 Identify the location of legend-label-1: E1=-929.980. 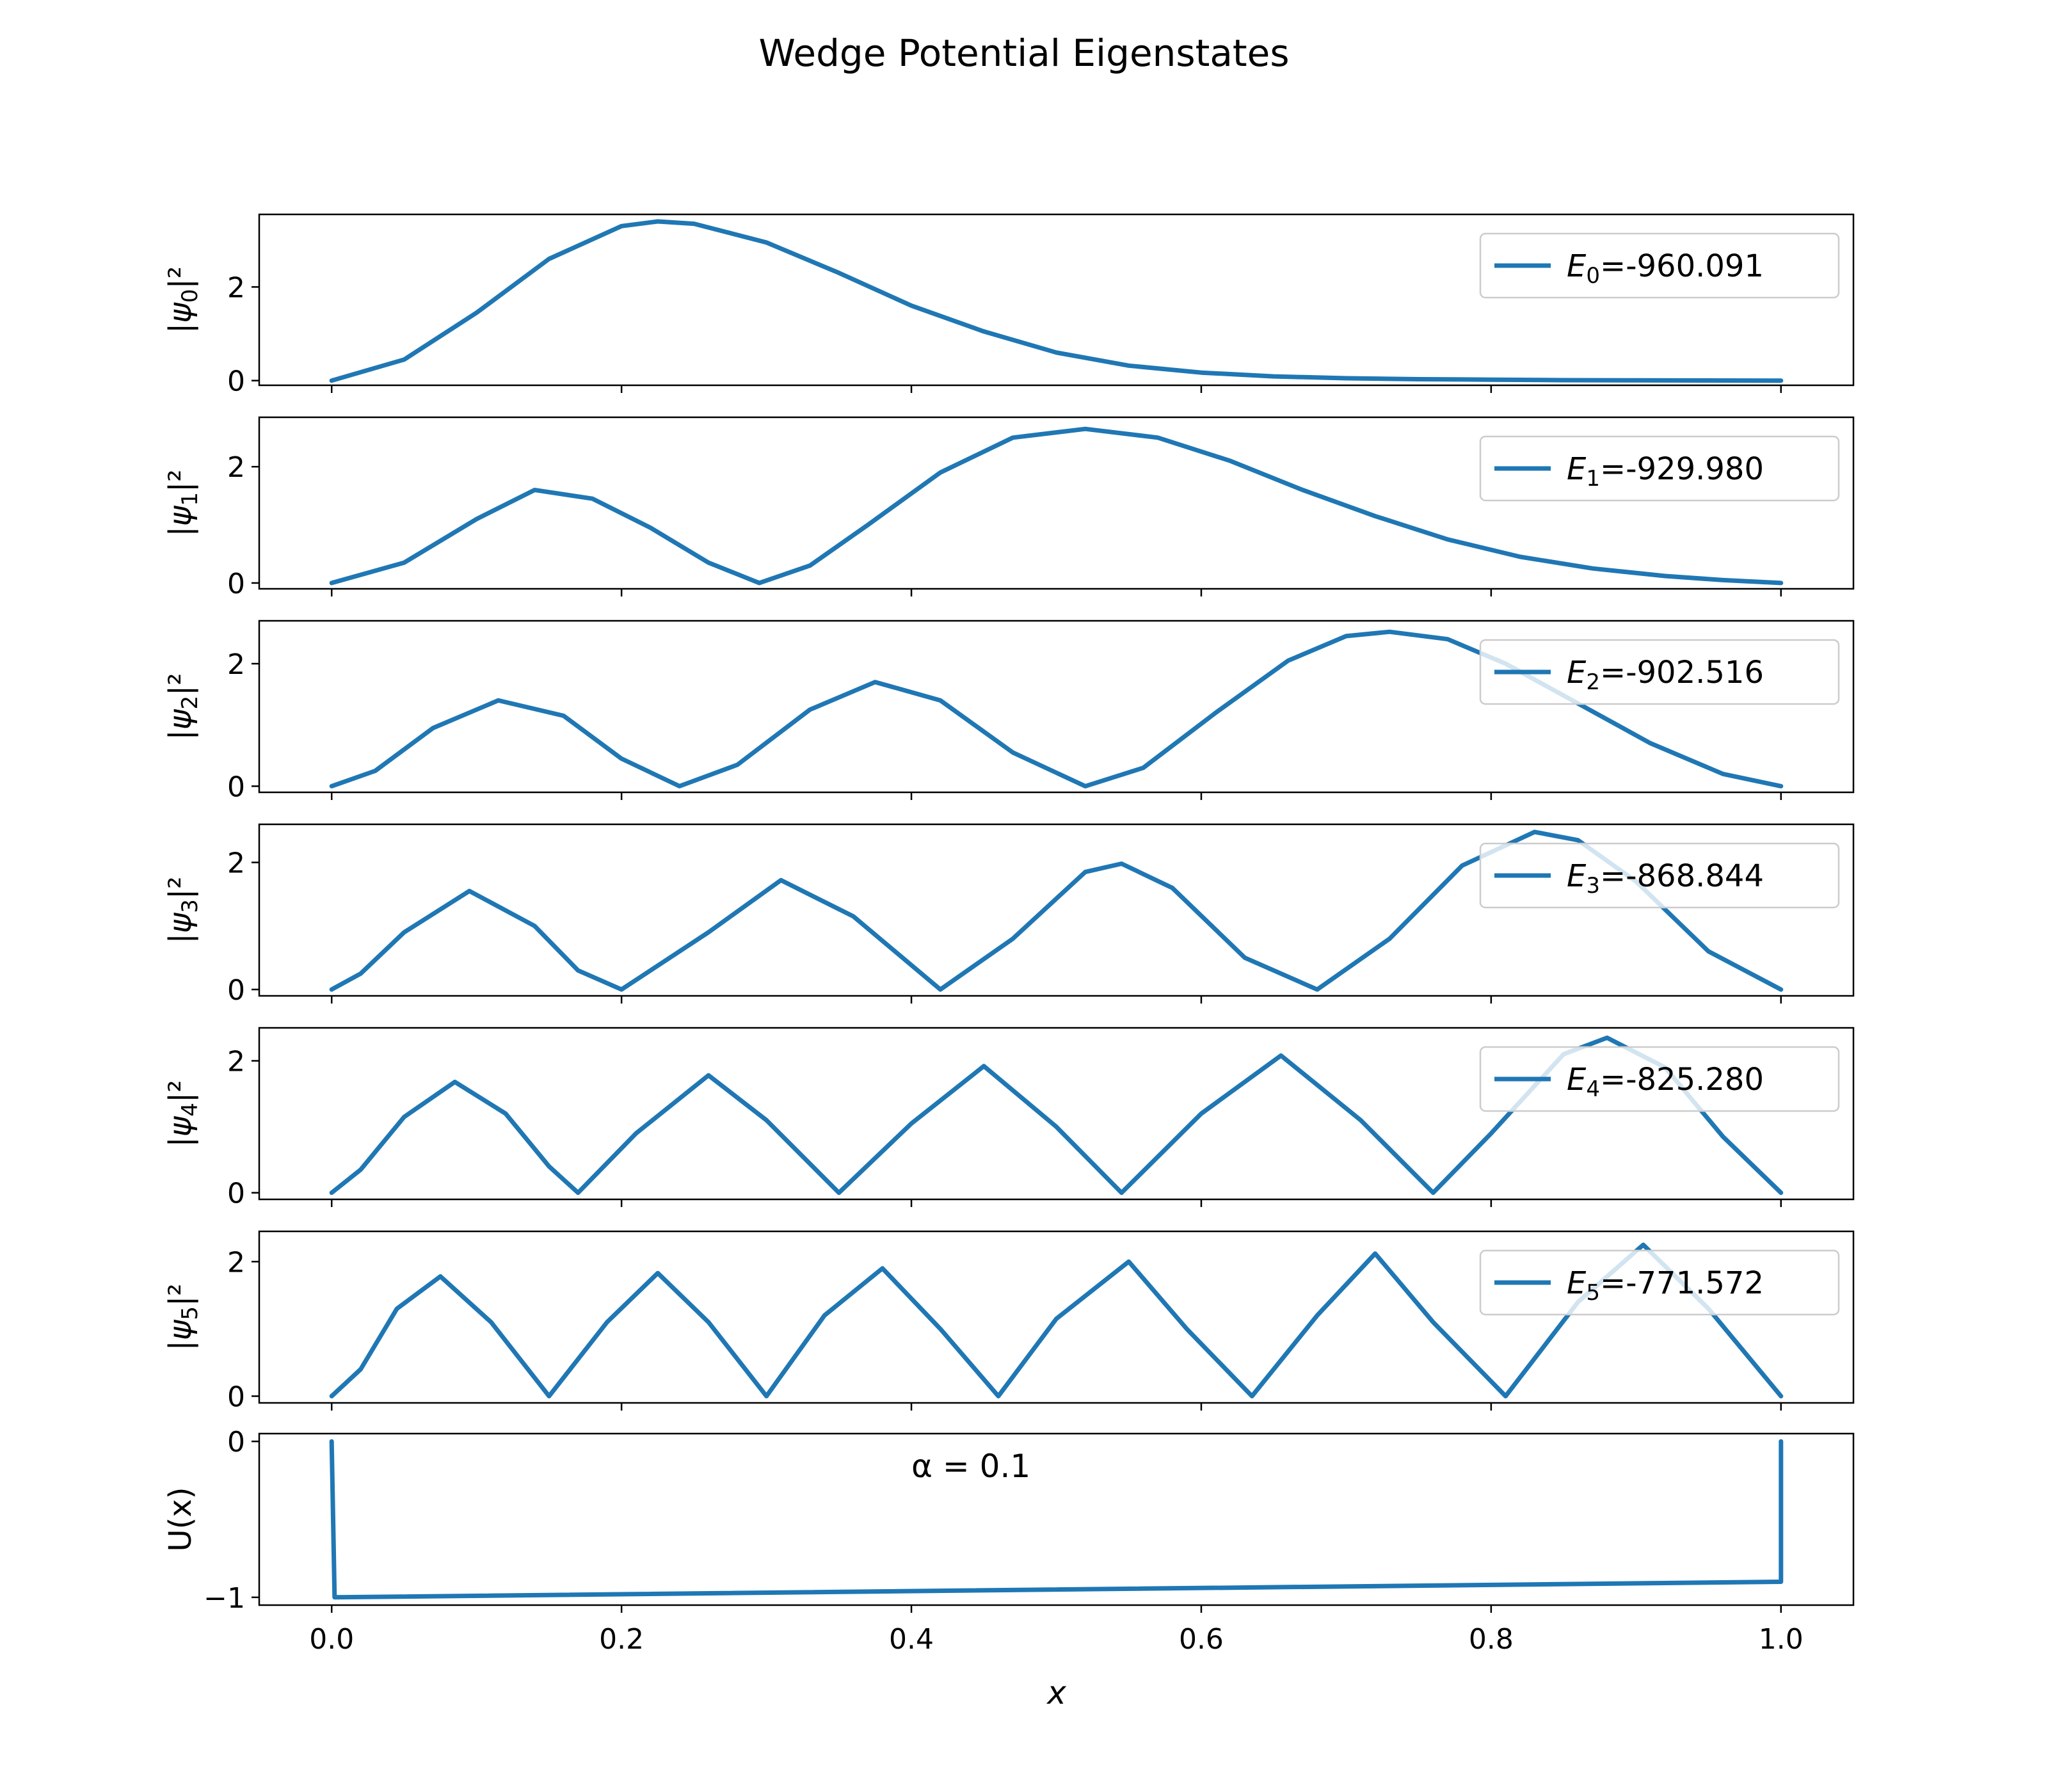
(1665, 471).